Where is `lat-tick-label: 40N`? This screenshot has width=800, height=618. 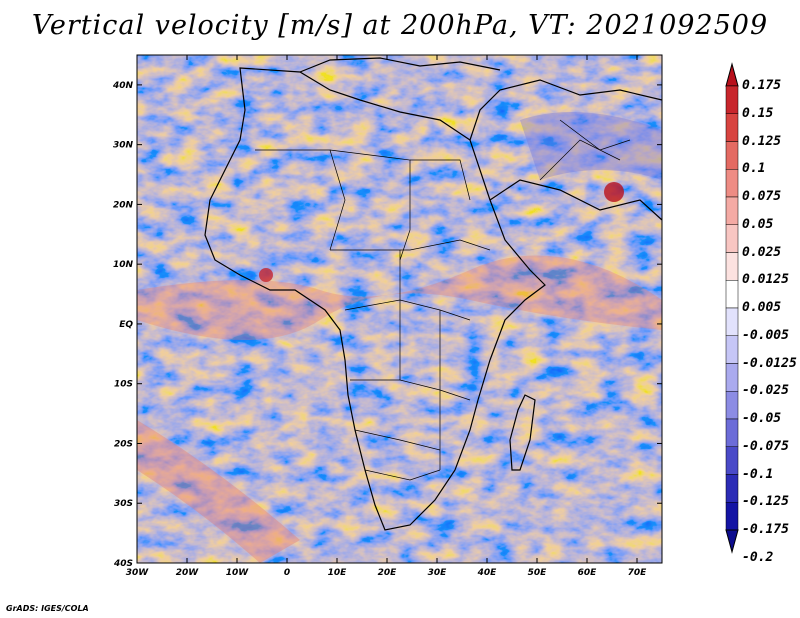 lat-tick-label: 40N is located at coordinates (123, 86).